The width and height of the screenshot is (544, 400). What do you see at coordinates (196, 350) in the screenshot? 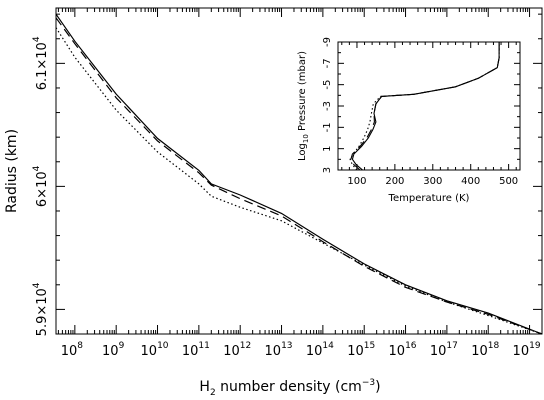
I see `main-x-tick-label: 10¹¹` at bounding box center [196, 350].